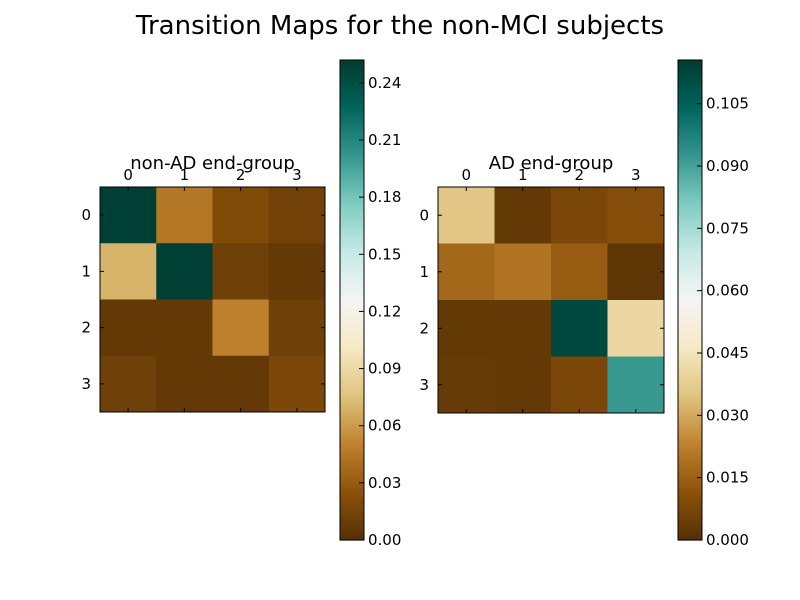 The width and height of the screenshot is (800, 600). What do you see at coordinates (424, 272) in the screenshot?
I see `y-tick-label-1-1: 1` at bounding box center [424, 272].